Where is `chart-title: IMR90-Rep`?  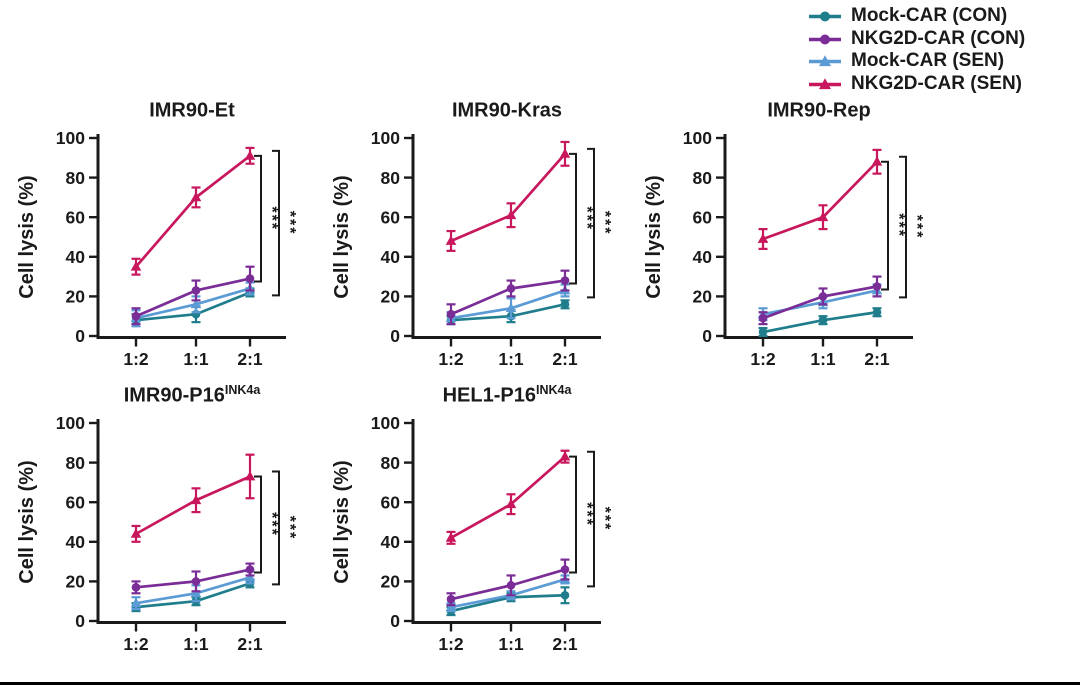 chart-title: IMR90-Rep is located at coordinates (819, 110).